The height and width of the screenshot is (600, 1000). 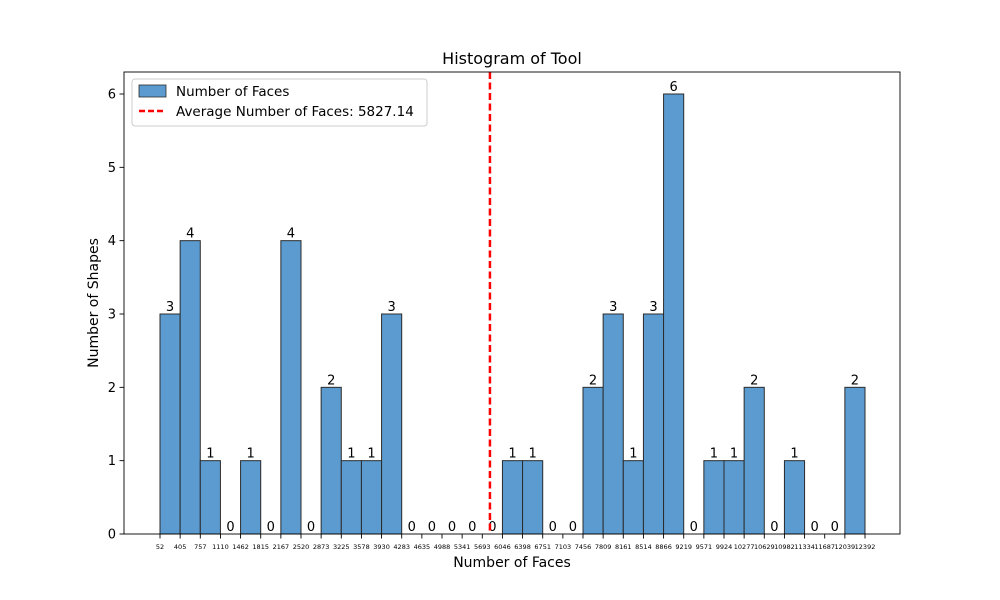 What do you see at coordinates (764, 547) in the screenshot?
I see `x-tick-label: 10629` at bounding box center [764, 547].